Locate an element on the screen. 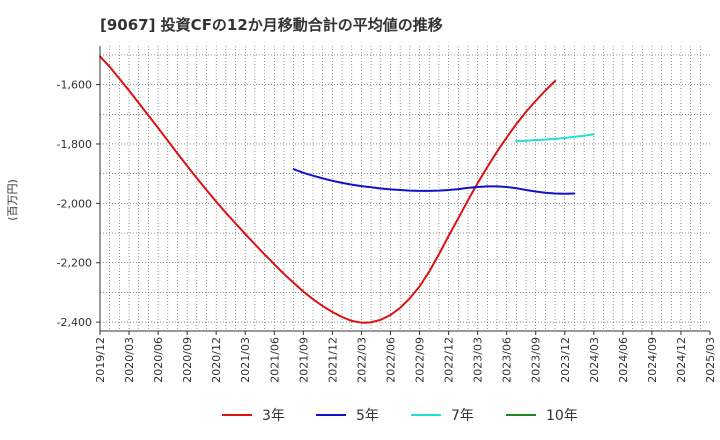 Image resolution: width=720 pixels, height=440 pixels. x-tick-label: 2023/12 is located at coordinates (565, 360).